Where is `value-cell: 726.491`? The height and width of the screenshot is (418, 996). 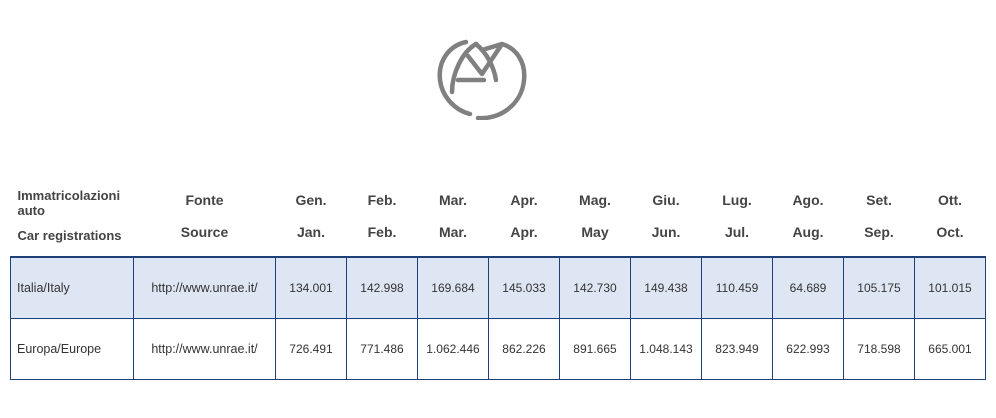 value-cell: 726.491 is located at coordinates (311, 348).